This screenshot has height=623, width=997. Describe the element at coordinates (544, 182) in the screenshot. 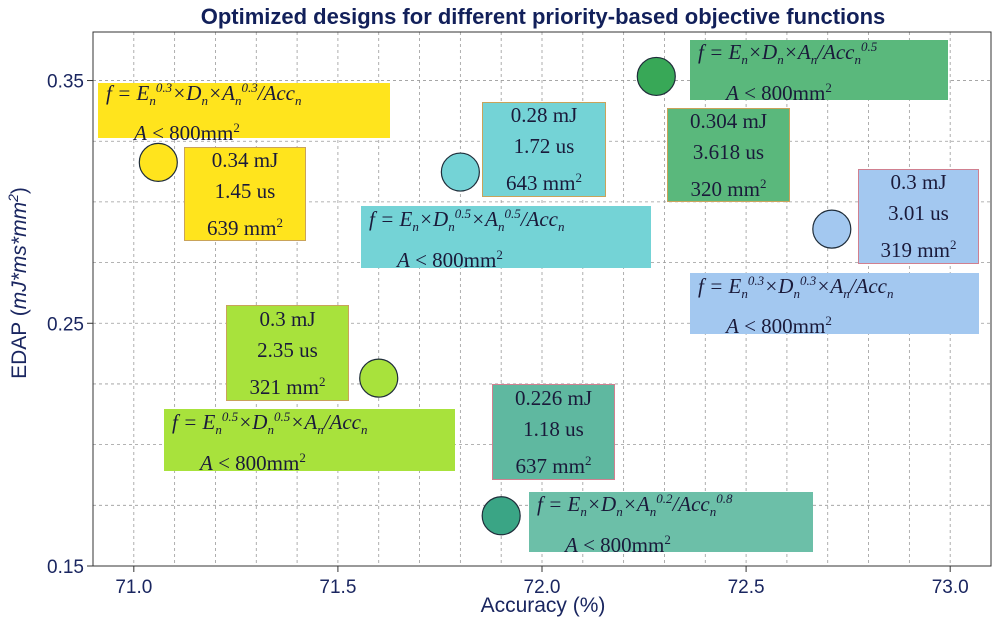

I see `area-value: 643 mm2` at that location.